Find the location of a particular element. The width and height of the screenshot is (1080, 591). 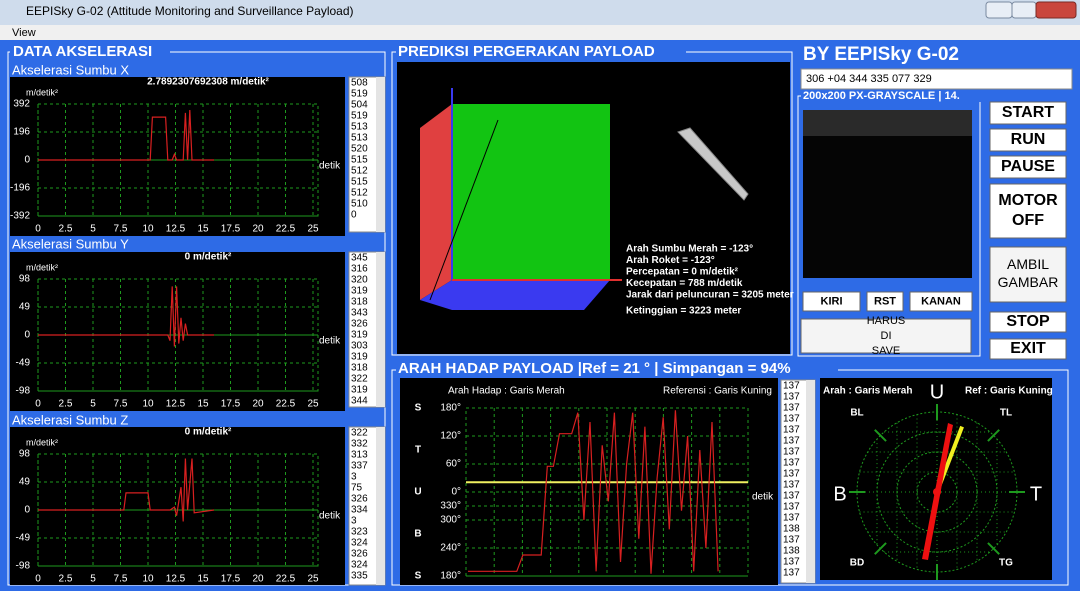

button-label: AMBIL is located at coordinates (1028, 264).